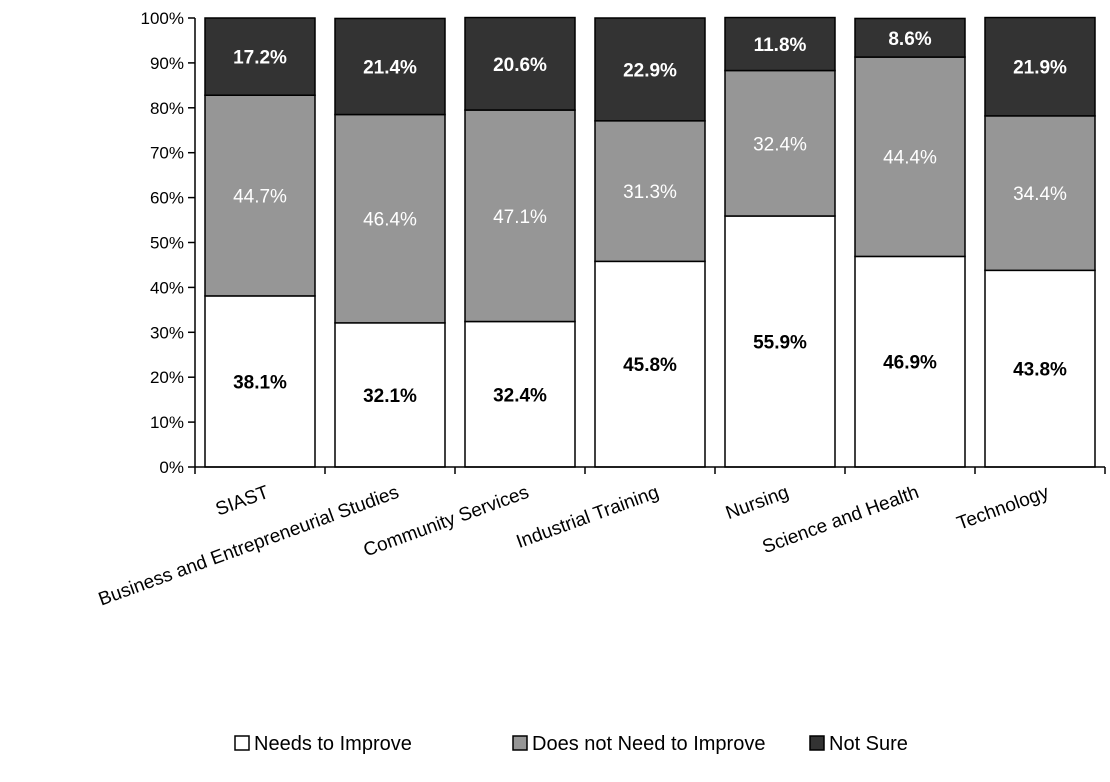  I want to click on legend-swatch-not-sure, so click(817, 743).